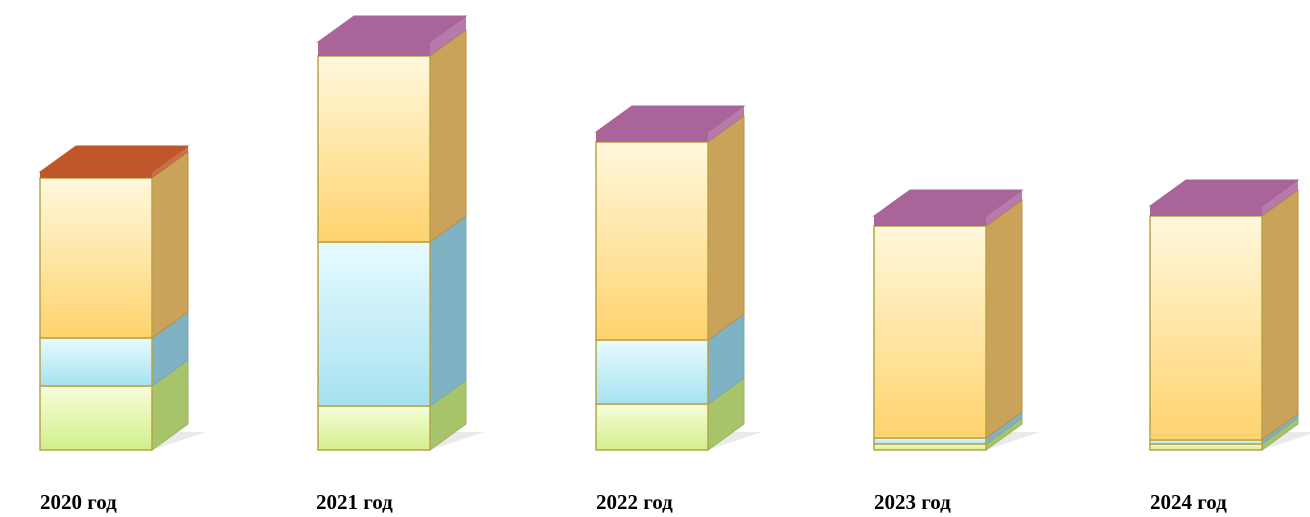 The width and height of the screenshot is (1310, 517). Describe the element at coordinates (912, 502) in the screenshot. I see `x-tick-label: 2023 год` at that location.